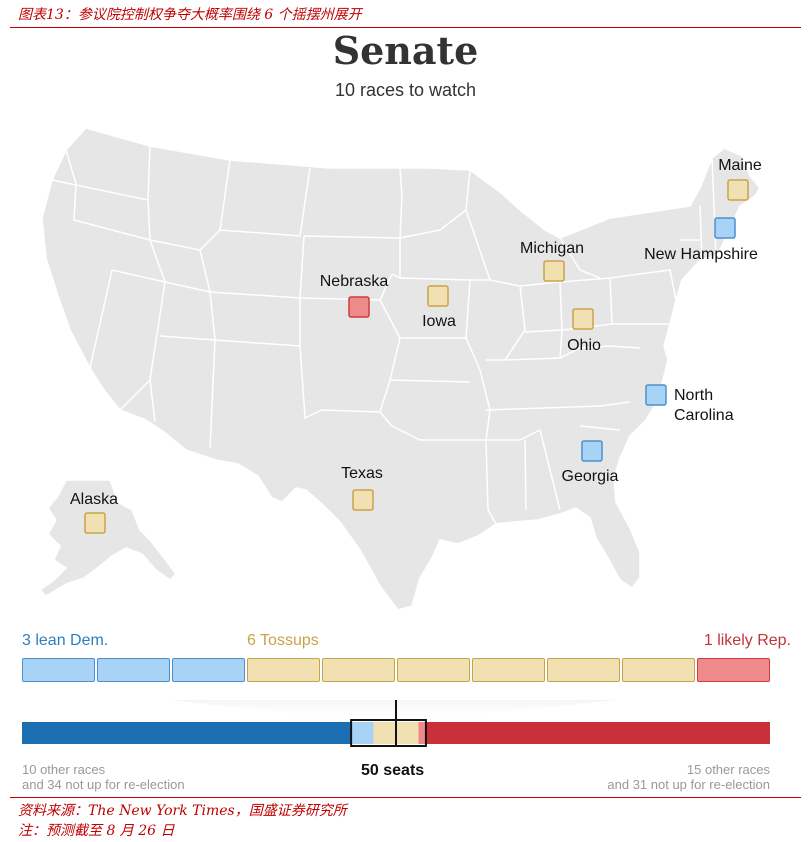 The height and width of the screenshot is (842, 811). What do you see at coordinates (94, 499) in the screenshot?
I see `state-label-alaska: Alaska` at bounding box center [94, 499].